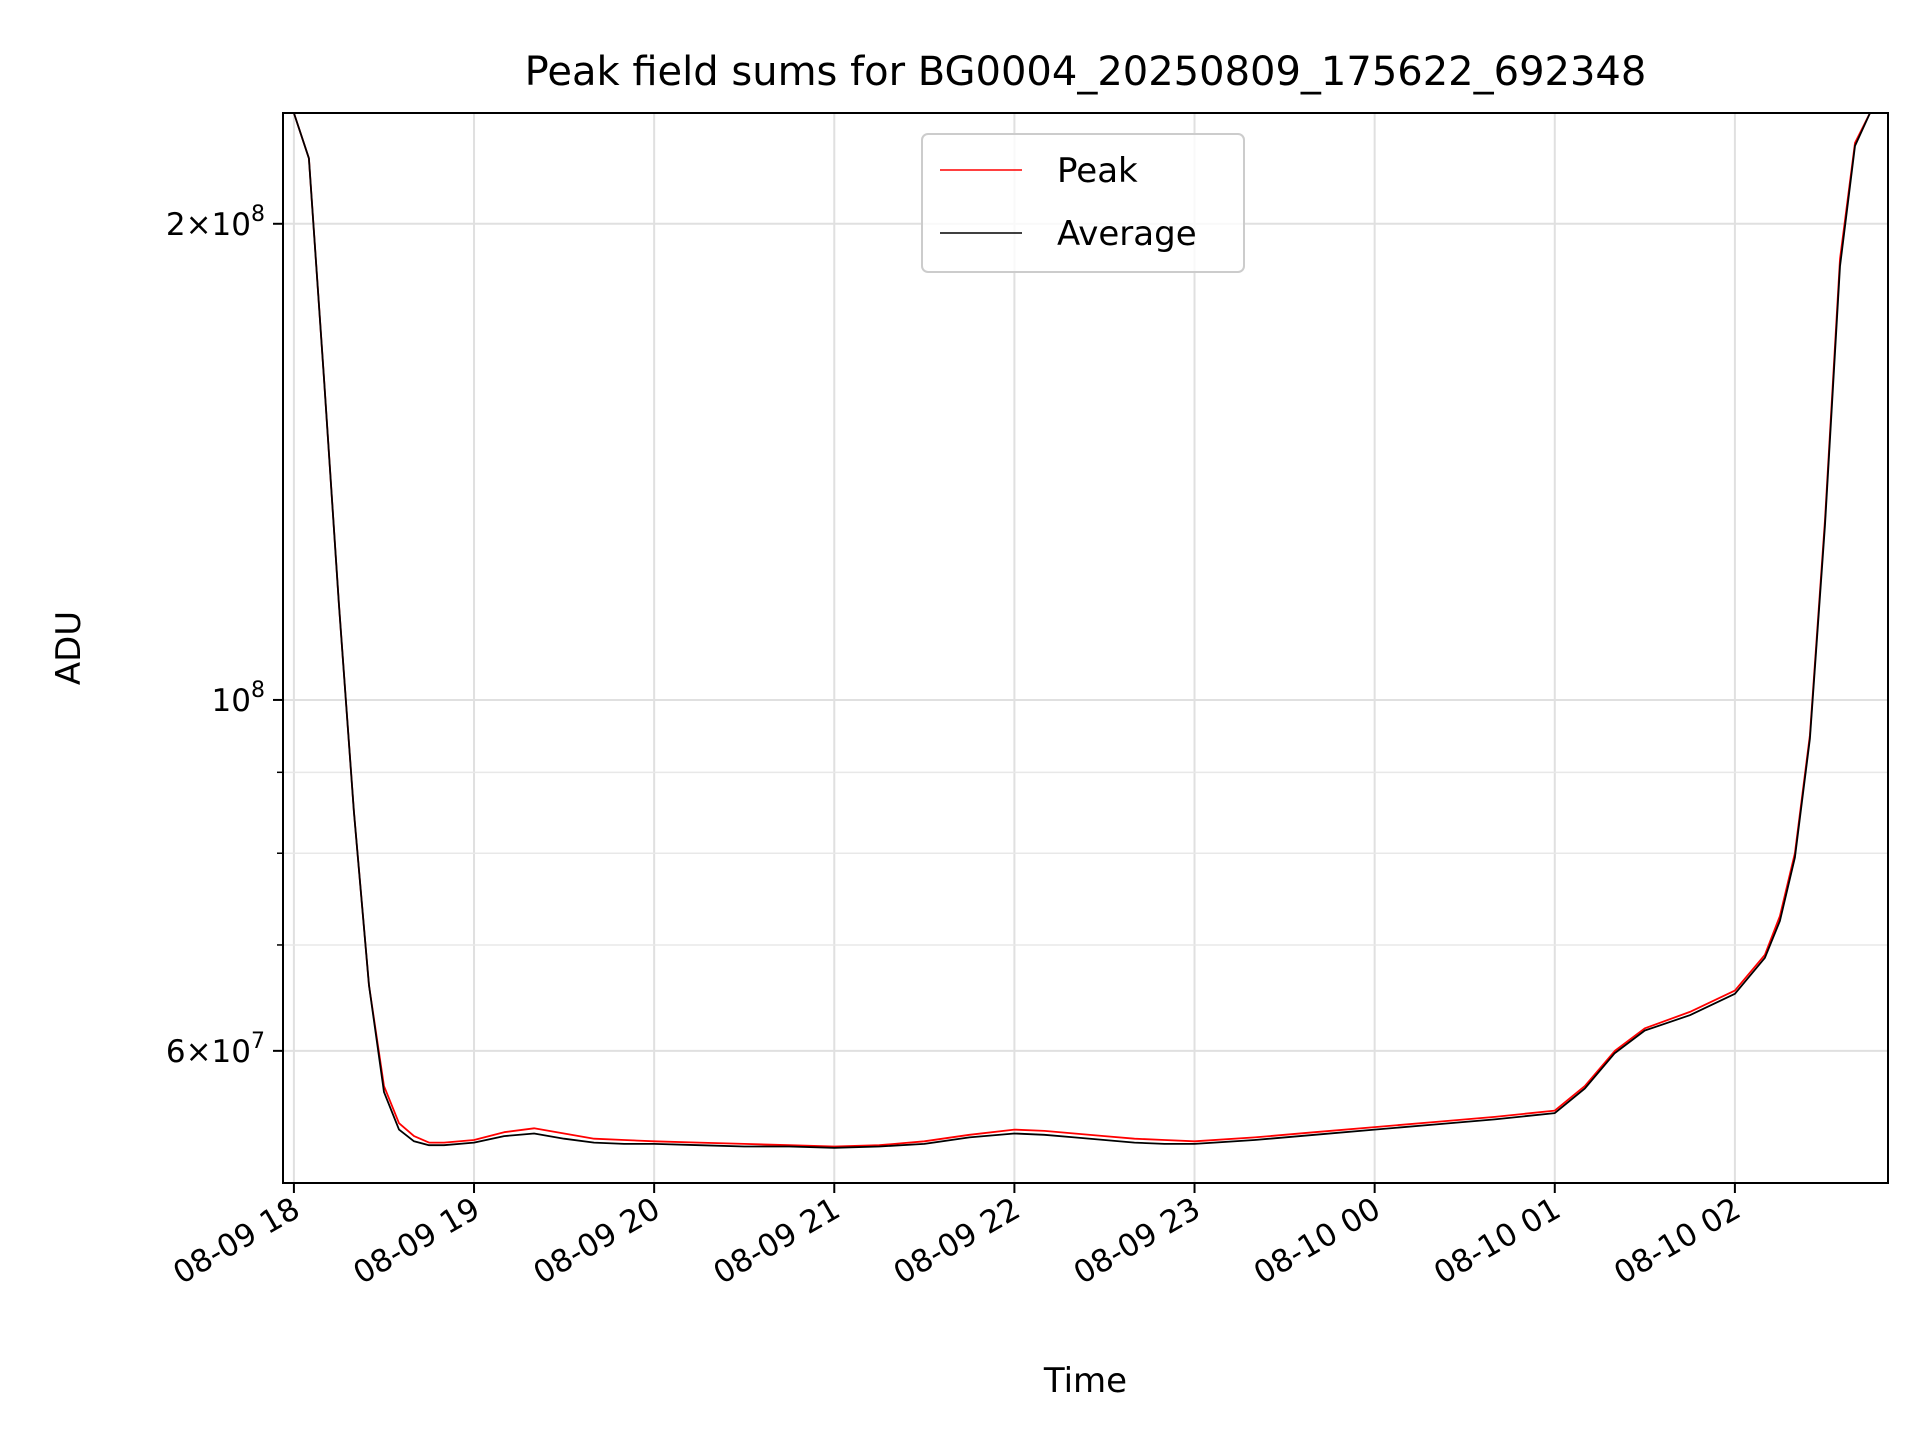  I want to click on y-tick-label: 108, so click(238, 698).